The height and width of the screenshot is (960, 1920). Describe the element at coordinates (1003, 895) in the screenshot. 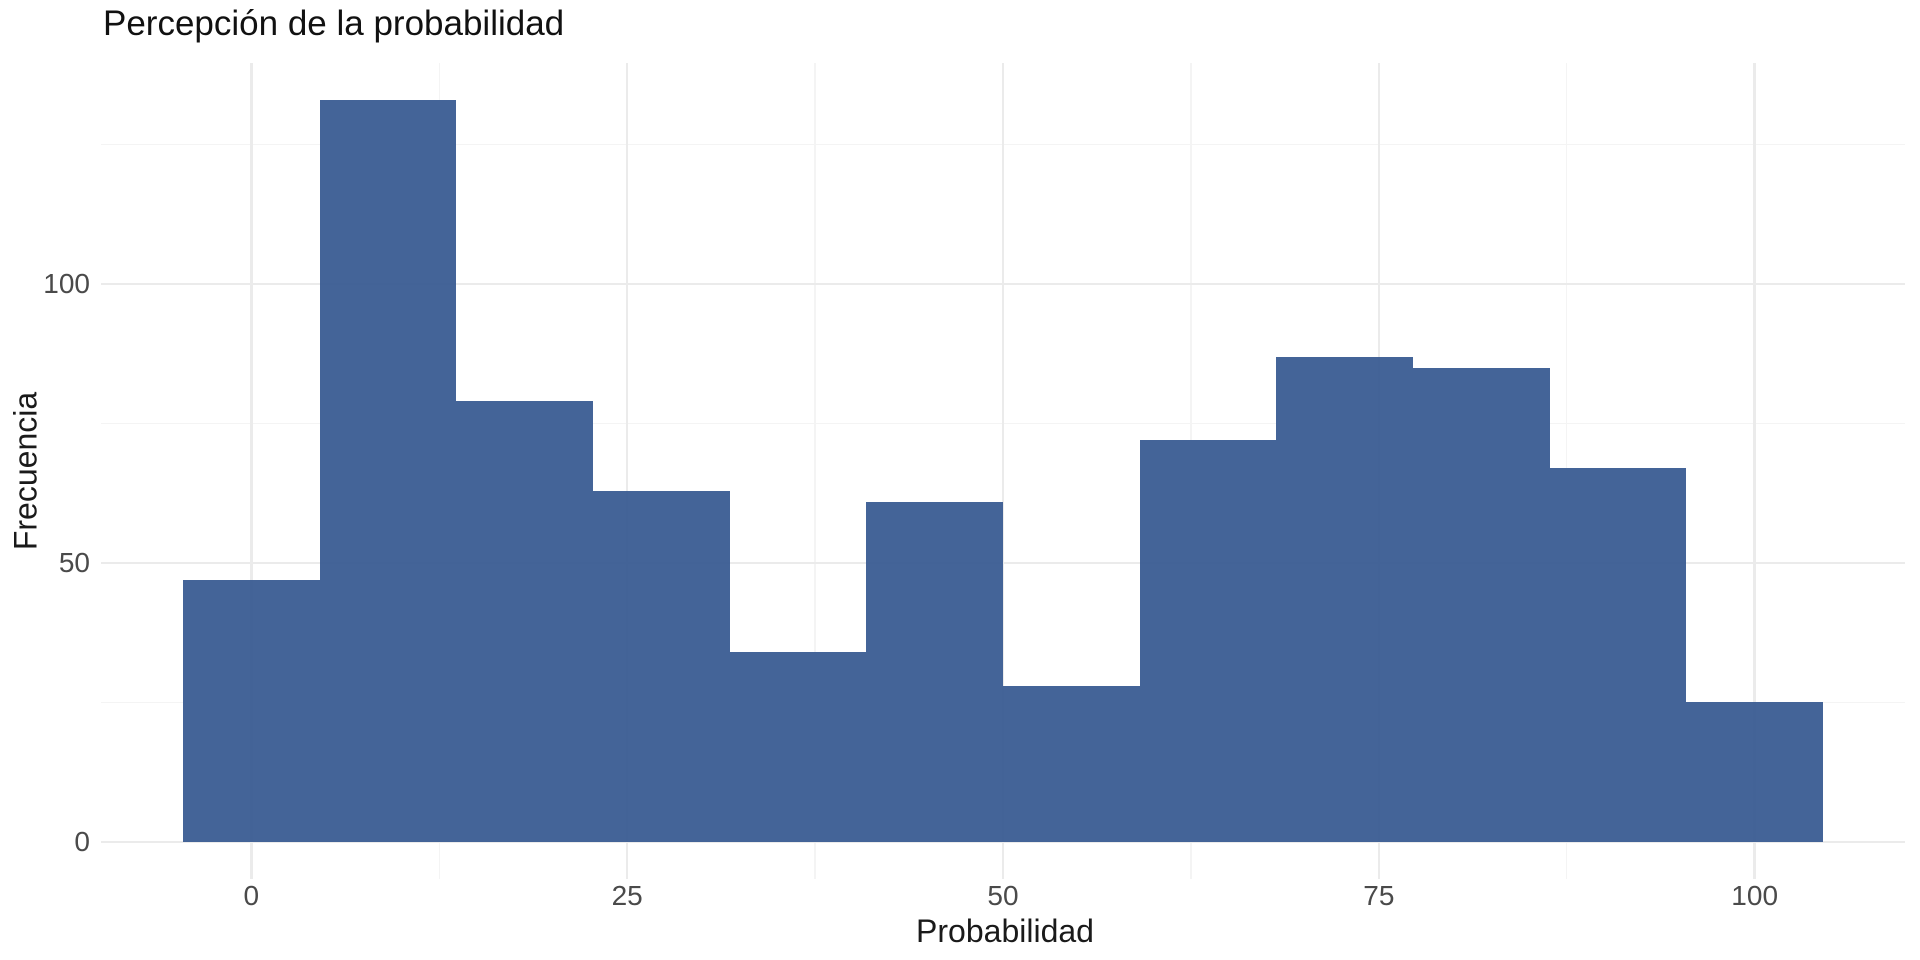

I see `x-tick-label-50: 50` at that location.